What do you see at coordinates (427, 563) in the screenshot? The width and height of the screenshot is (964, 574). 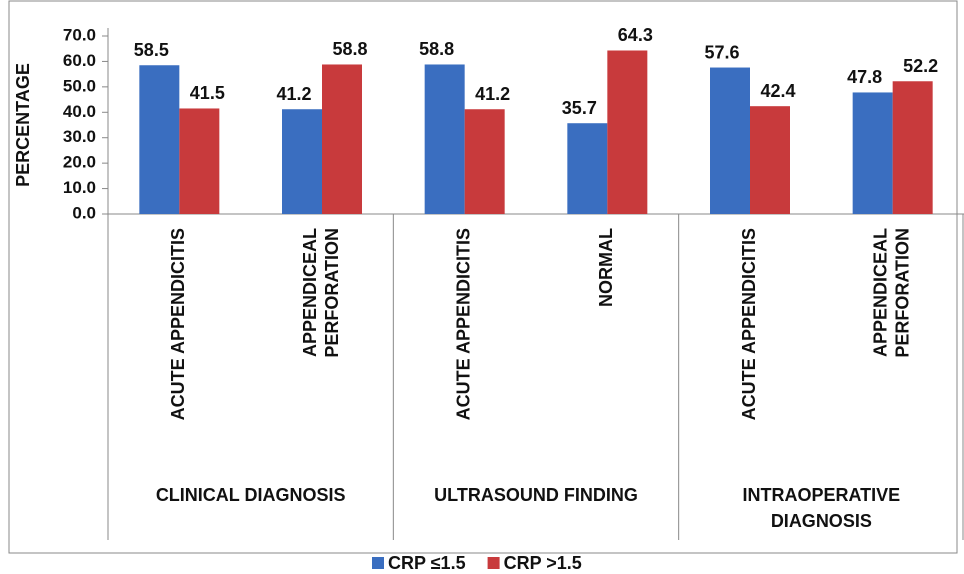 I see `legend-label: CRP ≤1.5` at bounding box center [427, 563].